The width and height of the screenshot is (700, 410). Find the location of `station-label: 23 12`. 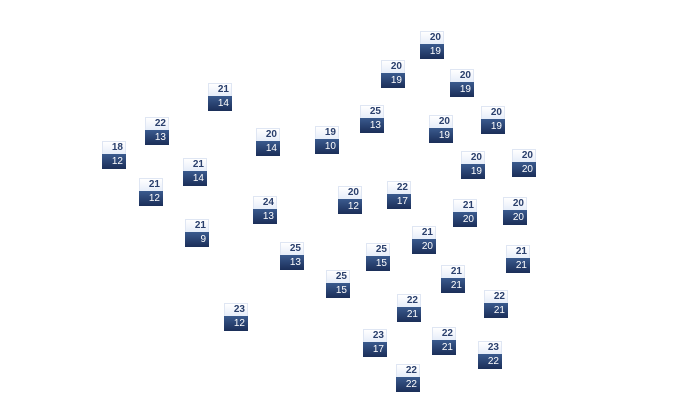

station-label: 23 12 is located at coordinates (236, 317).